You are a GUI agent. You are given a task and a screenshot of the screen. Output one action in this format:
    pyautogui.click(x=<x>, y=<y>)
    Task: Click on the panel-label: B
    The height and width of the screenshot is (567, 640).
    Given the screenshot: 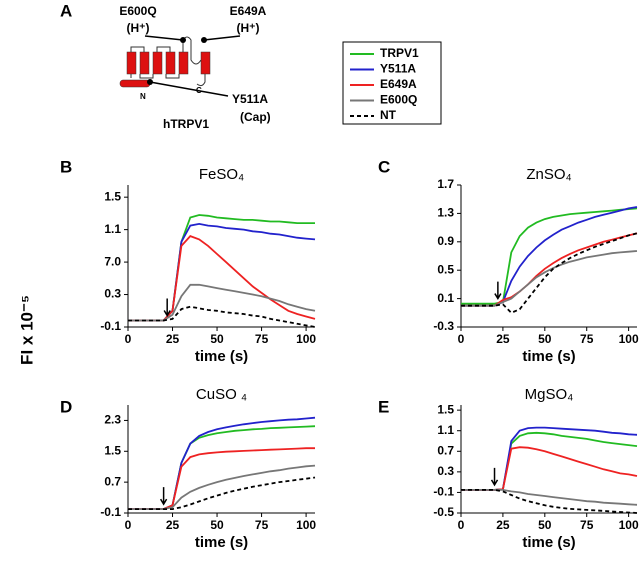 What is the action you would take?
    pyautogui.click(x=66, y=166)
    